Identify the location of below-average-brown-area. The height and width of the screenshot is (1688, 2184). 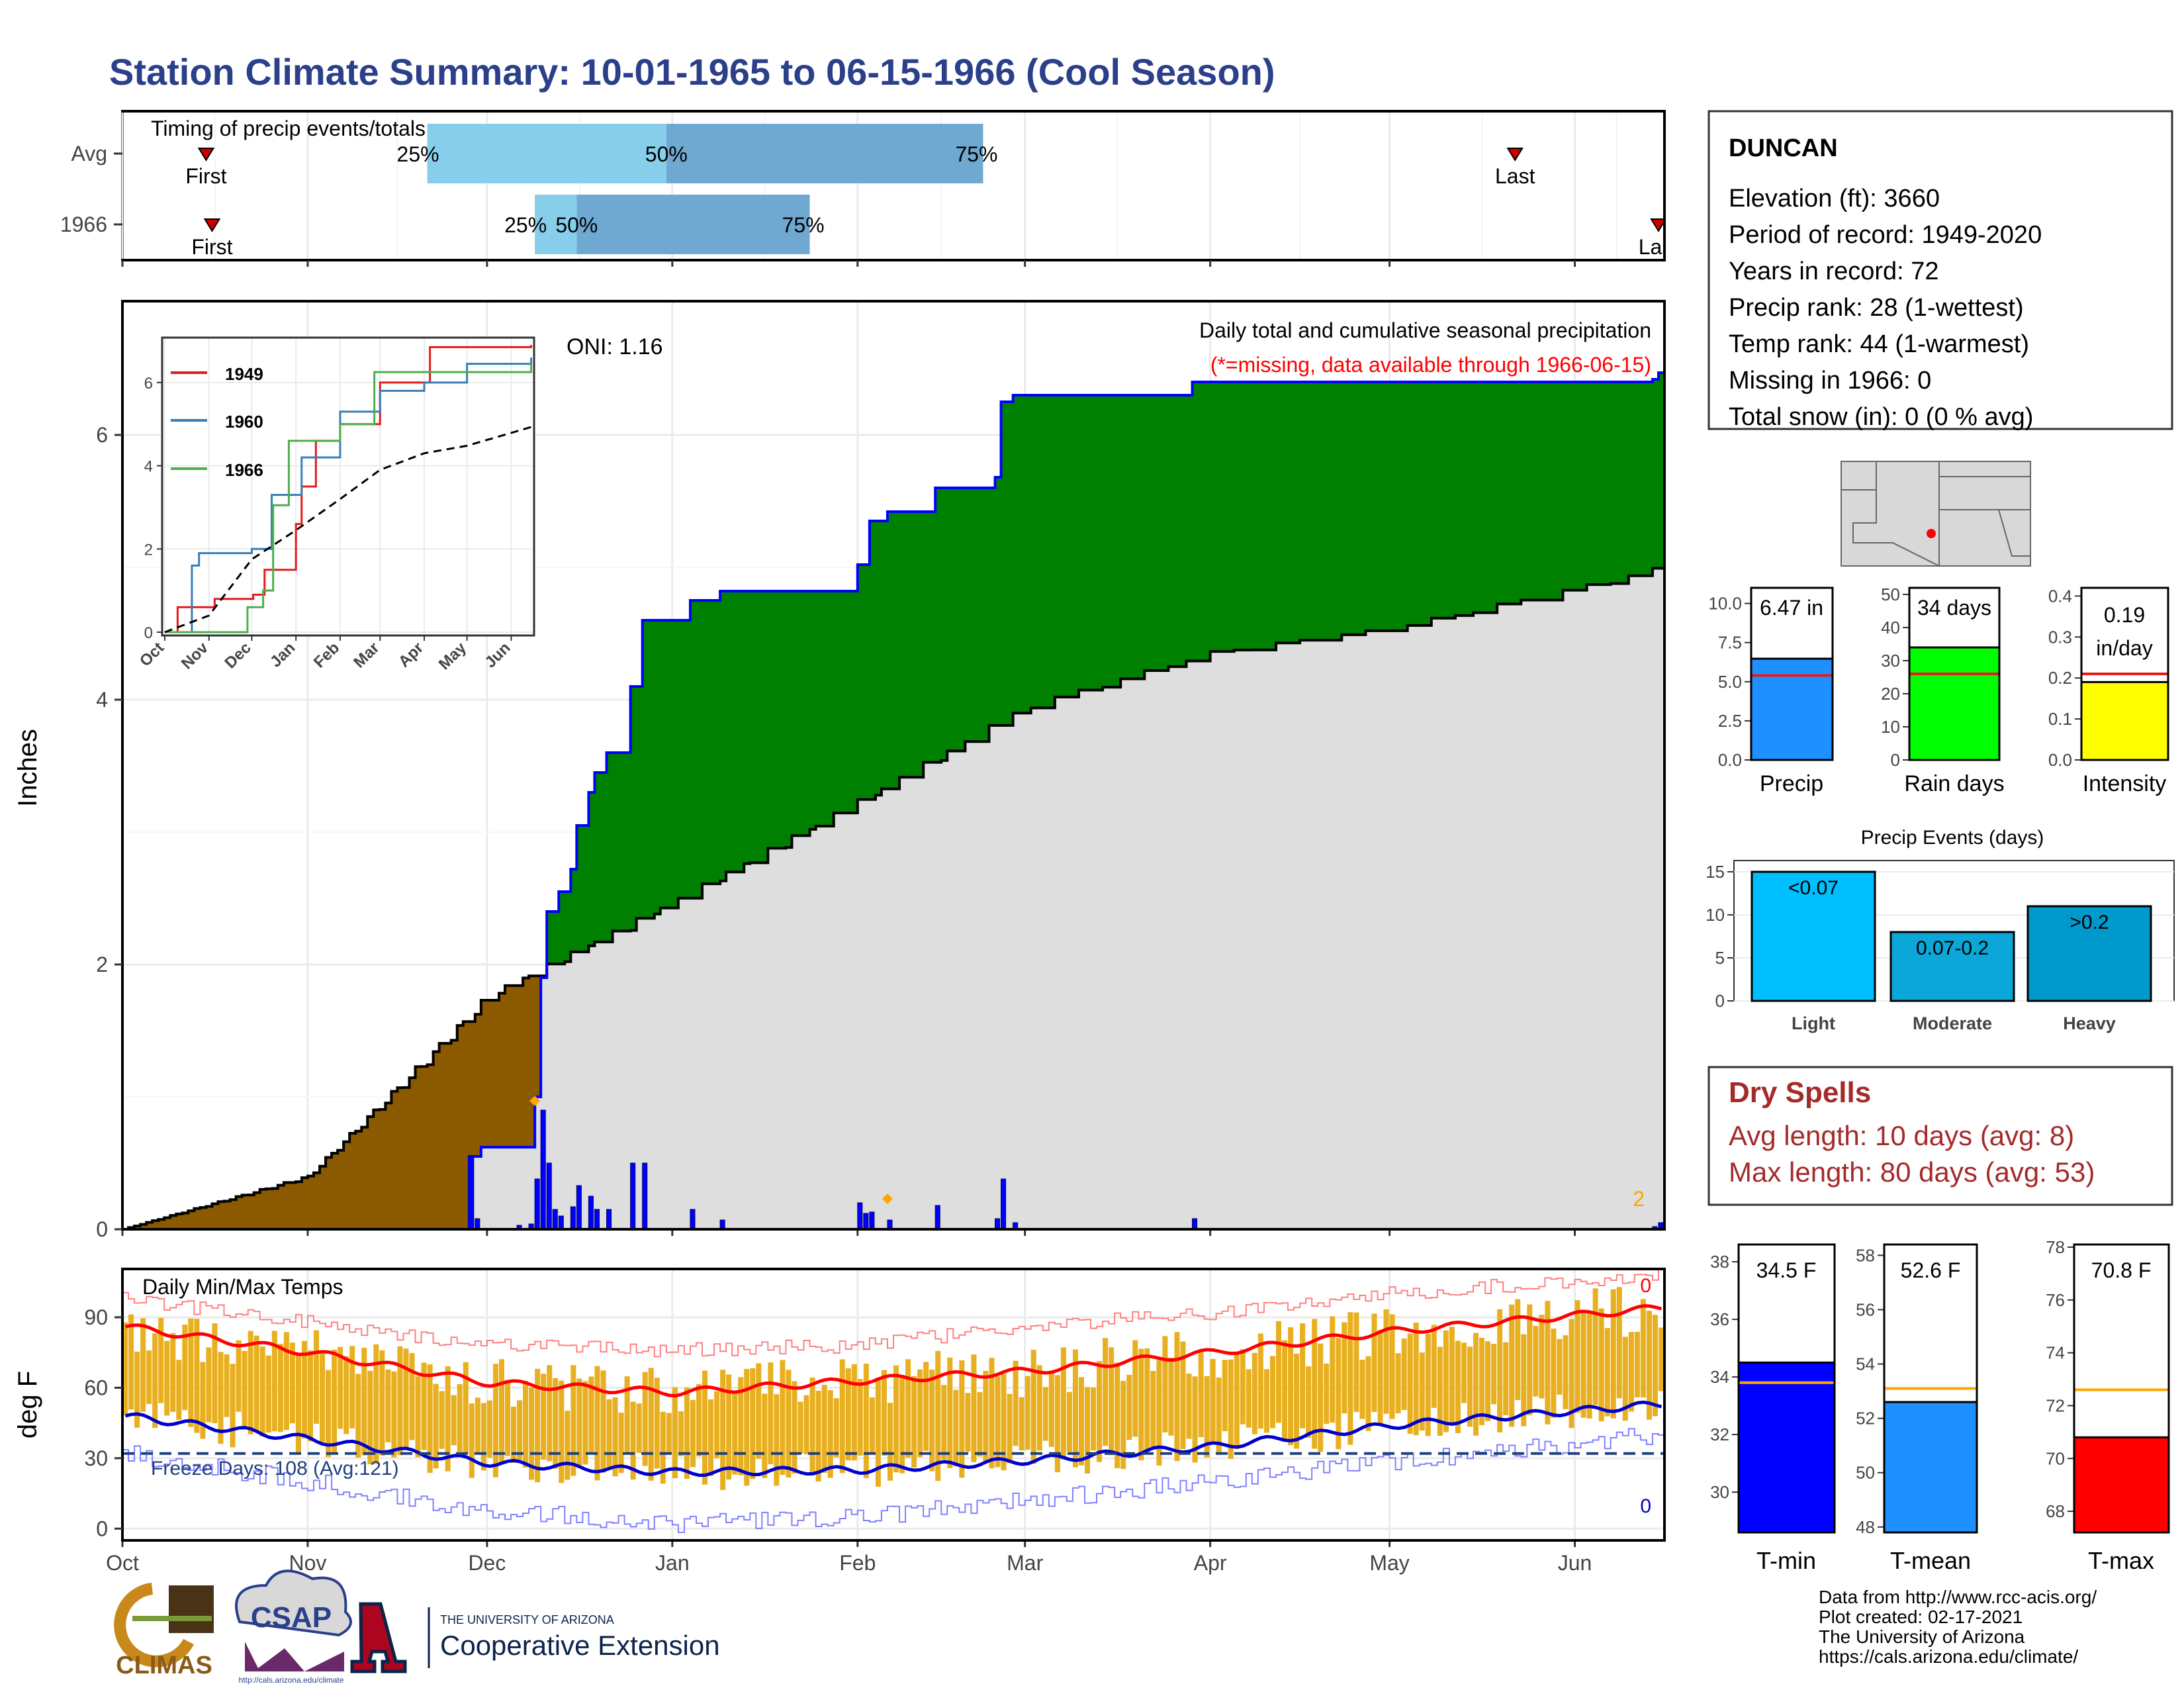
(337, 1102).